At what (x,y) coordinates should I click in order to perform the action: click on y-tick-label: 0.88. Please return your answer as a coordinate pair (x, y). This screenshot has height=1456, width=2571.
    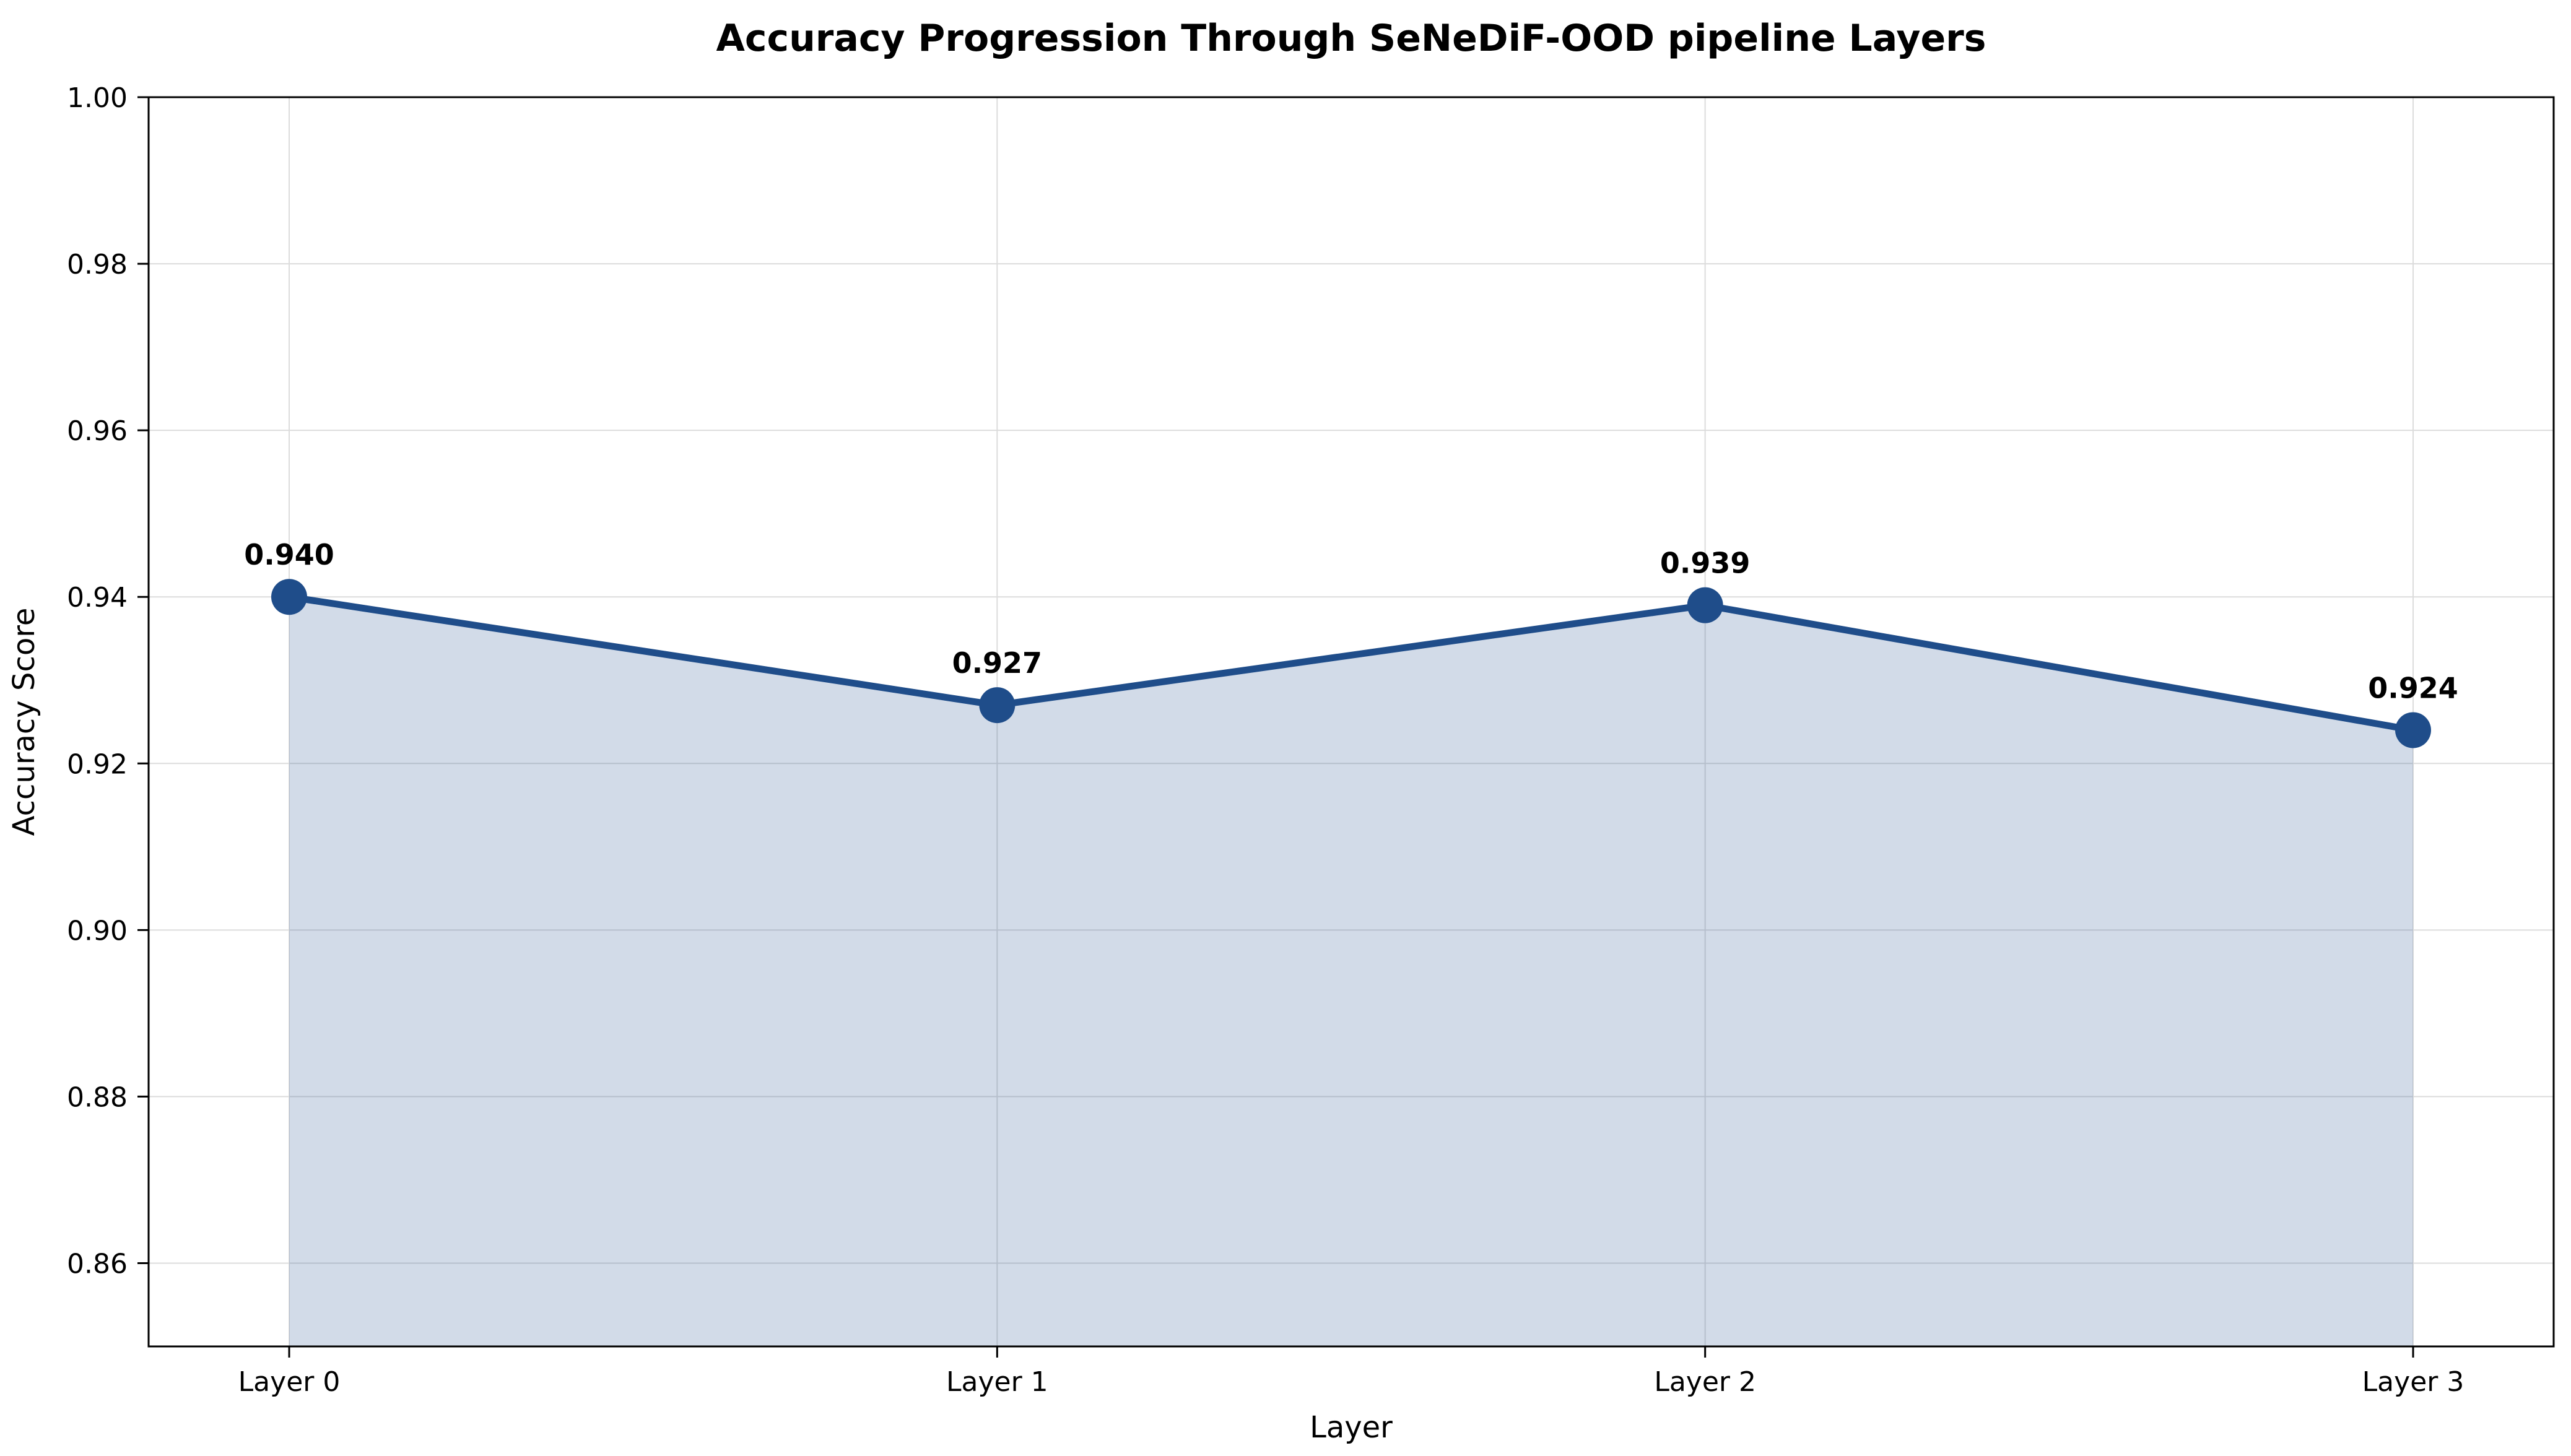
    Looking at the image, I should click on (97, 1097).